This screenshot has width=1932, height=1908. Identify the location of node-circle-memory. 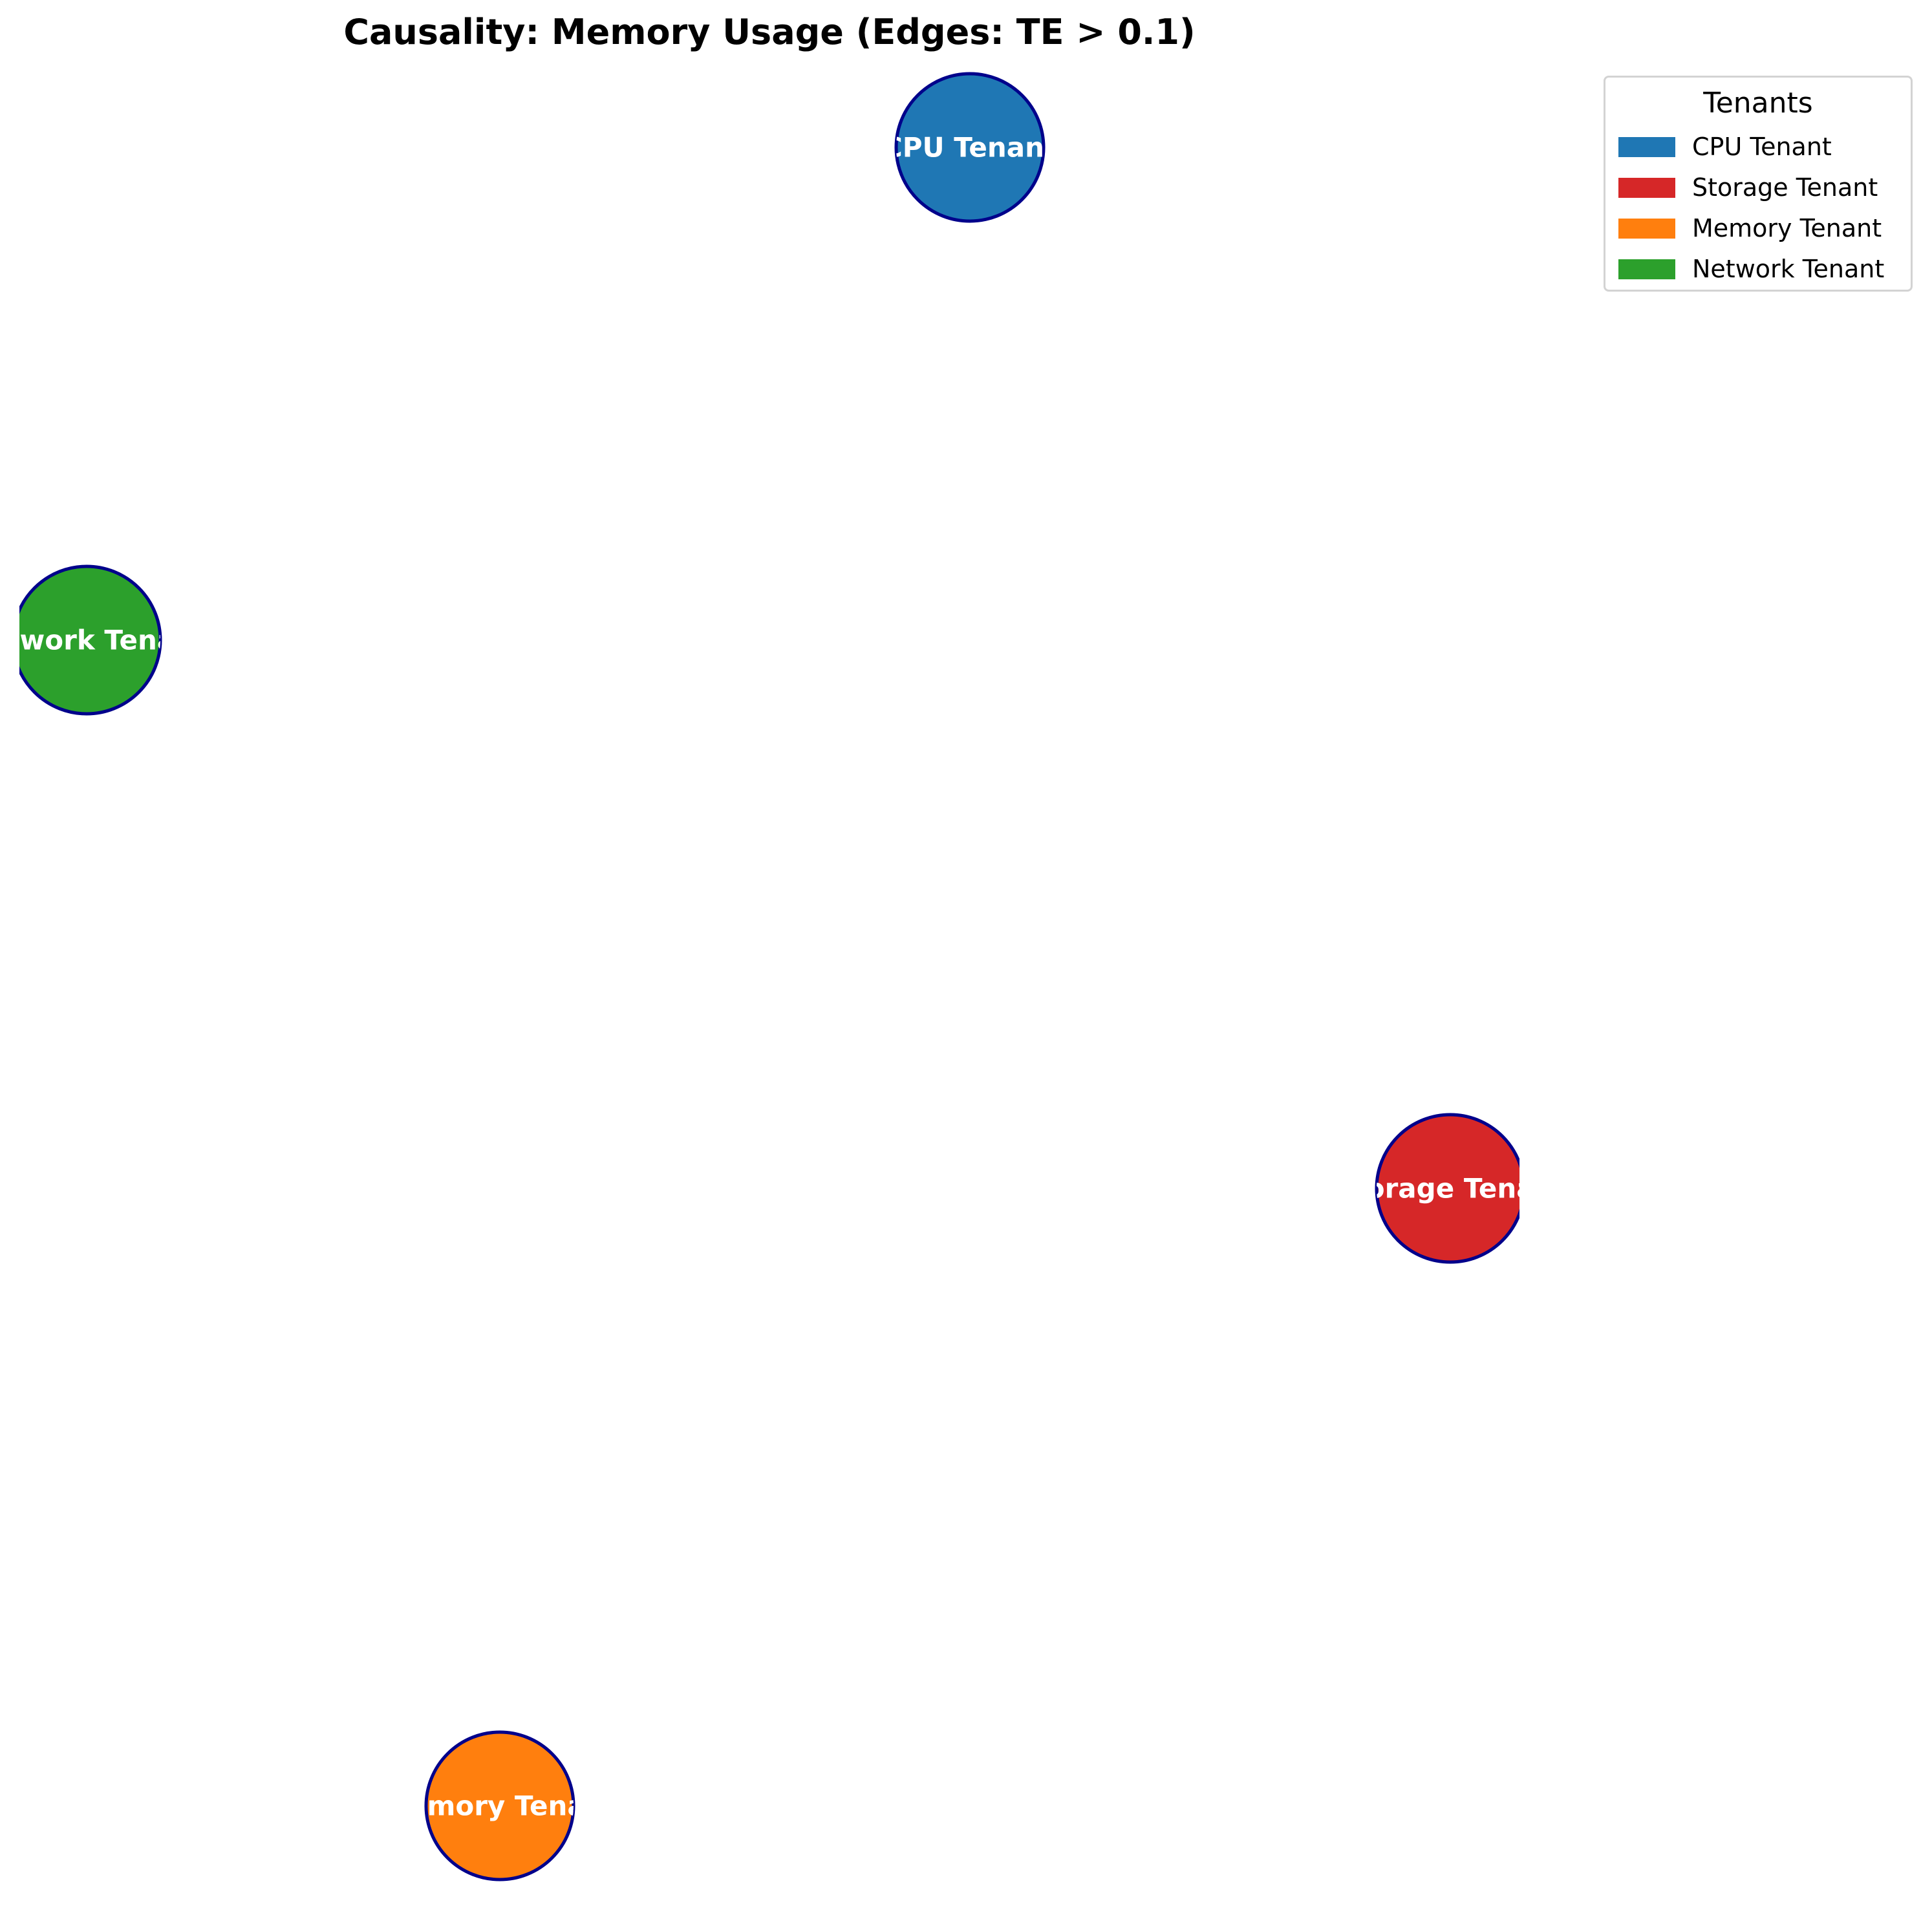
(500, 1805).